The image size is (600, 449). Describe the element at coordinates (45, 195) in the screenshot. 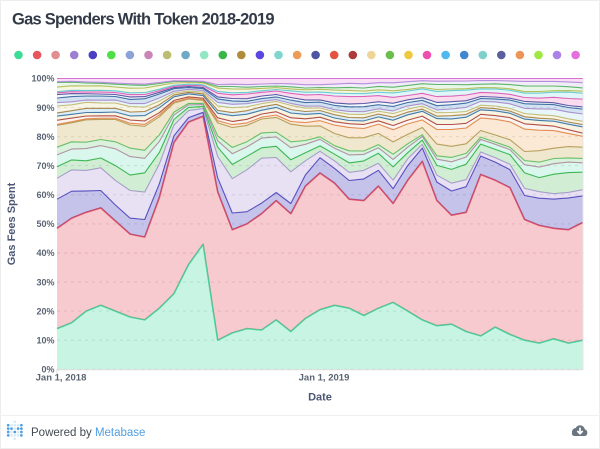

I see `svg-text: 60%` at that location.